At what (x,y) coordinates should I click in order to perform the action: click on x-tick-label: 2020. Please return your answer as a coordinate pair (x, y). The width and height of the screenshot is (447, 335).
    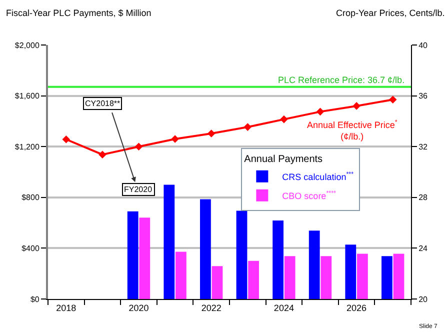
    Looking at the image, I should click on (138, 307).